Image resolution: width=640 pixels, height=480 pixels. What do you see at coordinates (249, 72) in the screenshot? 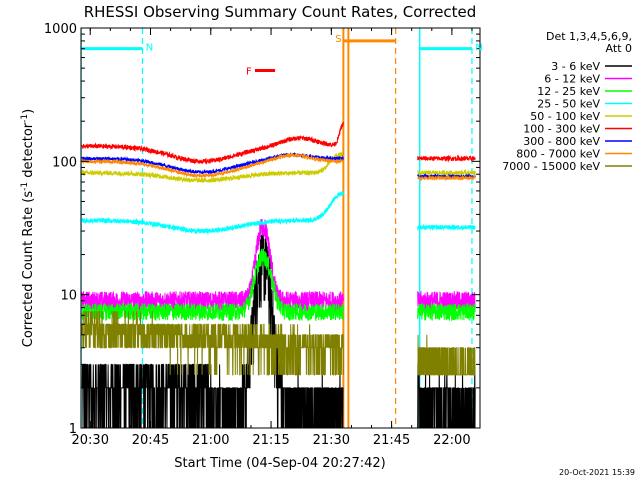
I see `flare-marker-label: F` at bounding box center [249, 72].